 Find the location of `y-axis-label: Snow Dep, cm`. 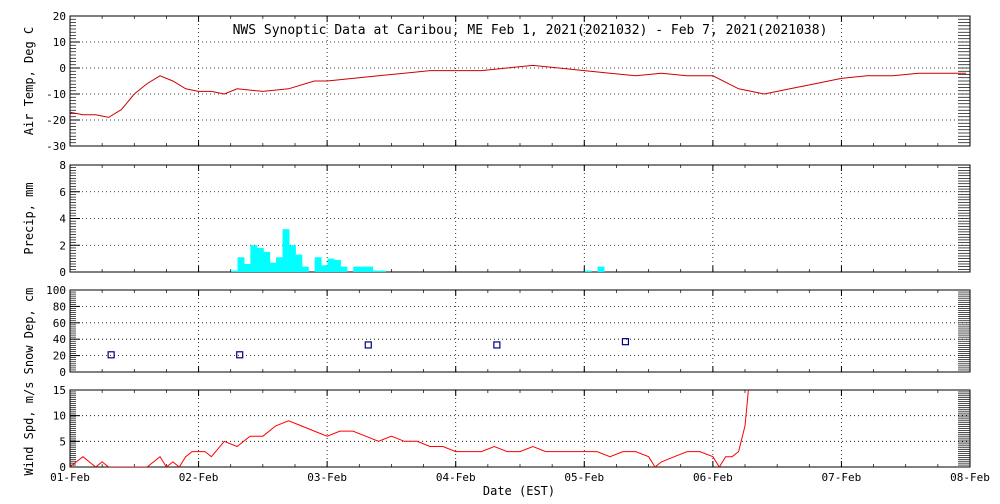

y-axis-label: Snow Dep, cm is located at coordinates (29, 331).